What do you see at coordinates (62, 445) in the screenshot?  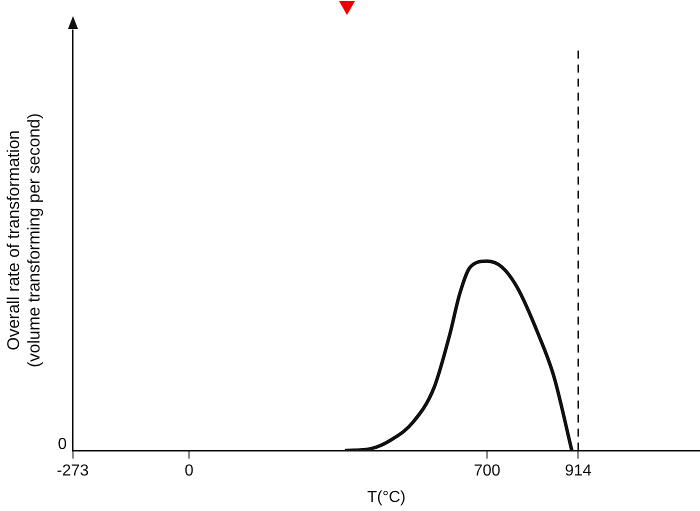 I see `text: 0` at bounding box center [62, 445].